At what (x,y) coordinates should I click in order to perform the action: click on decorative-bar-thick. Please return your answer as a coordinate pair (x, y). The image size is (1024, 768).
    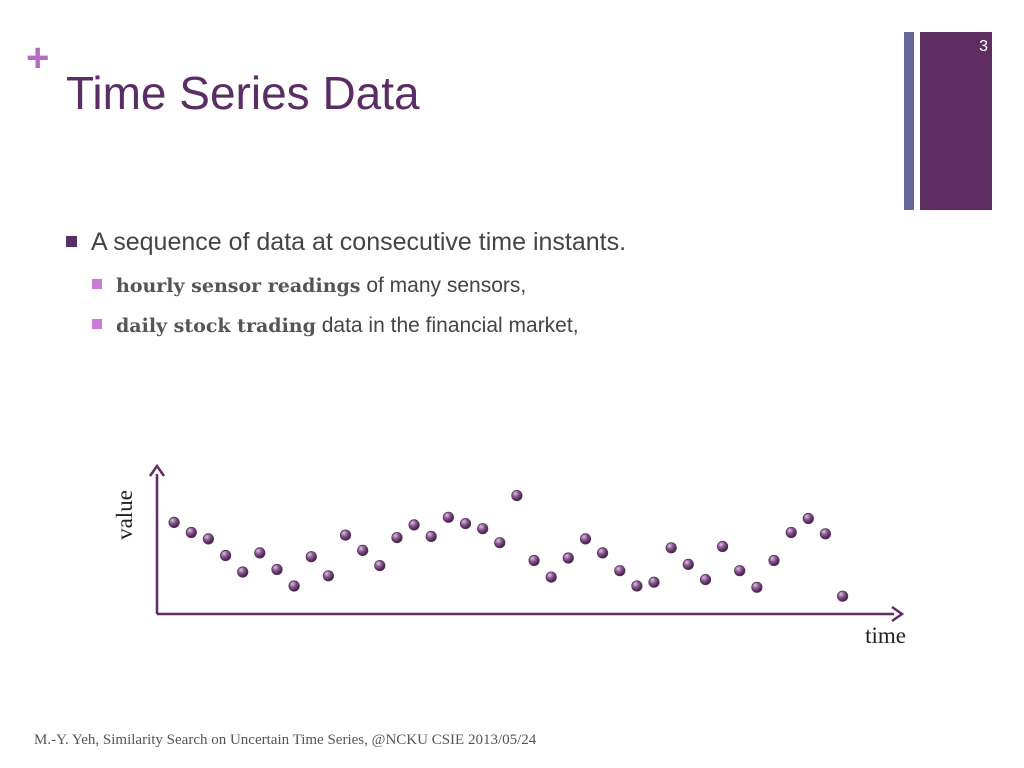
    Looking at the image, I should click on (956, 121).